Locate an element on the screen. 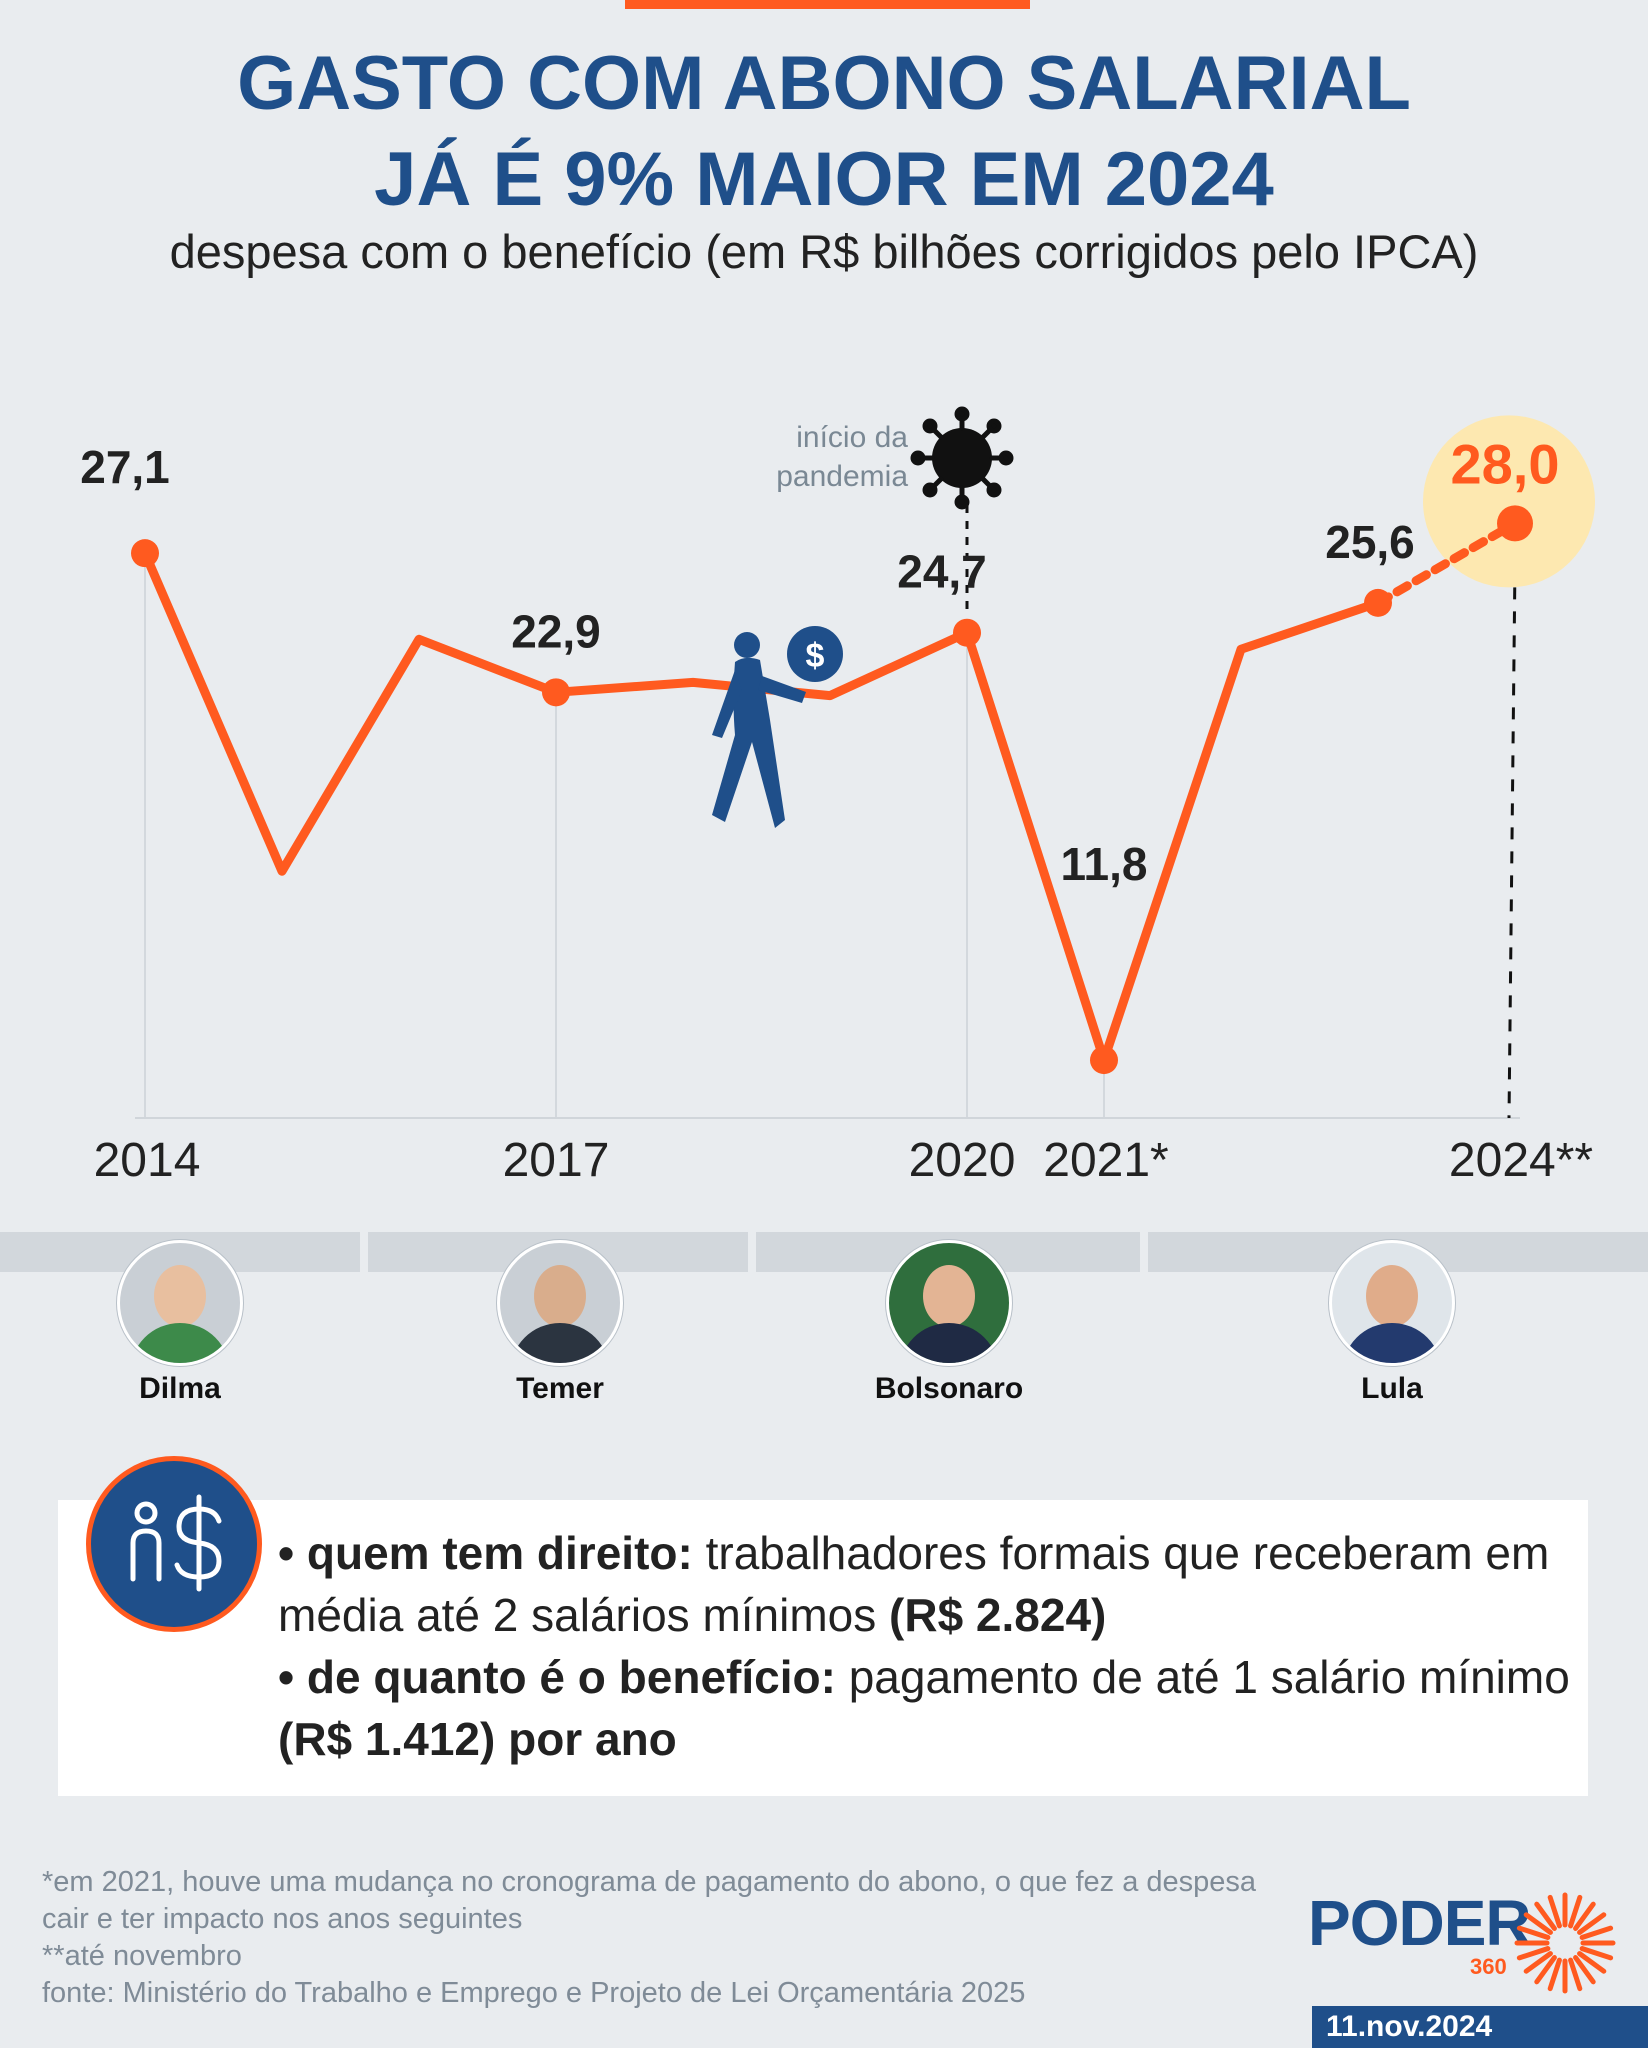 The height and width of the screenshot is (2048, 1648). annotation-text-1: início da is located at coordinates (852, 437).